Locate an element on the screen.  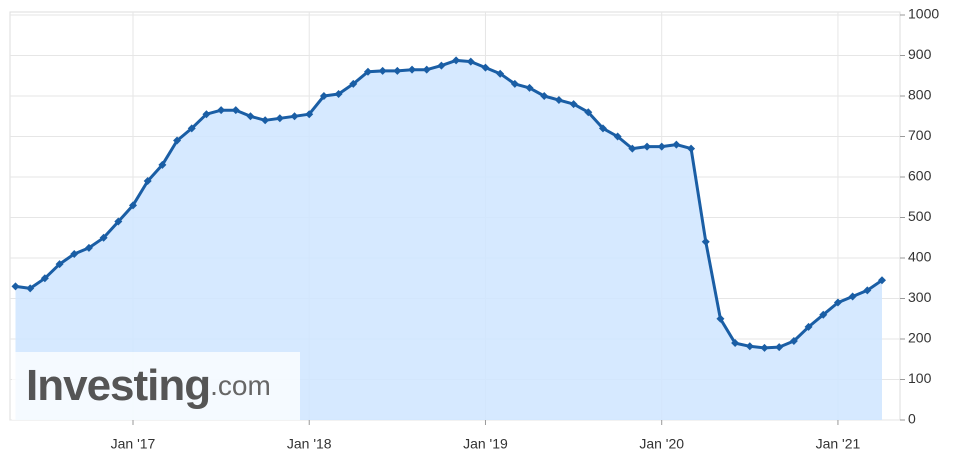
watermark-name: Investing is located at coordinates (118, 385).